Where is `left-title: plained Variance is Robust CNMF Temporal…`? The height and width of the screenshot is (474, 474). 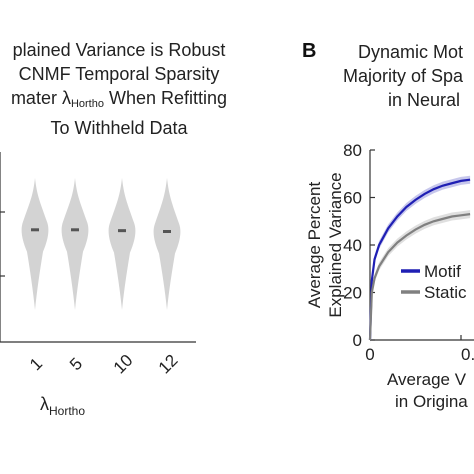
left-title: plained Variance is Robust CNMF Temporal… is located at coordinates (122, 89).